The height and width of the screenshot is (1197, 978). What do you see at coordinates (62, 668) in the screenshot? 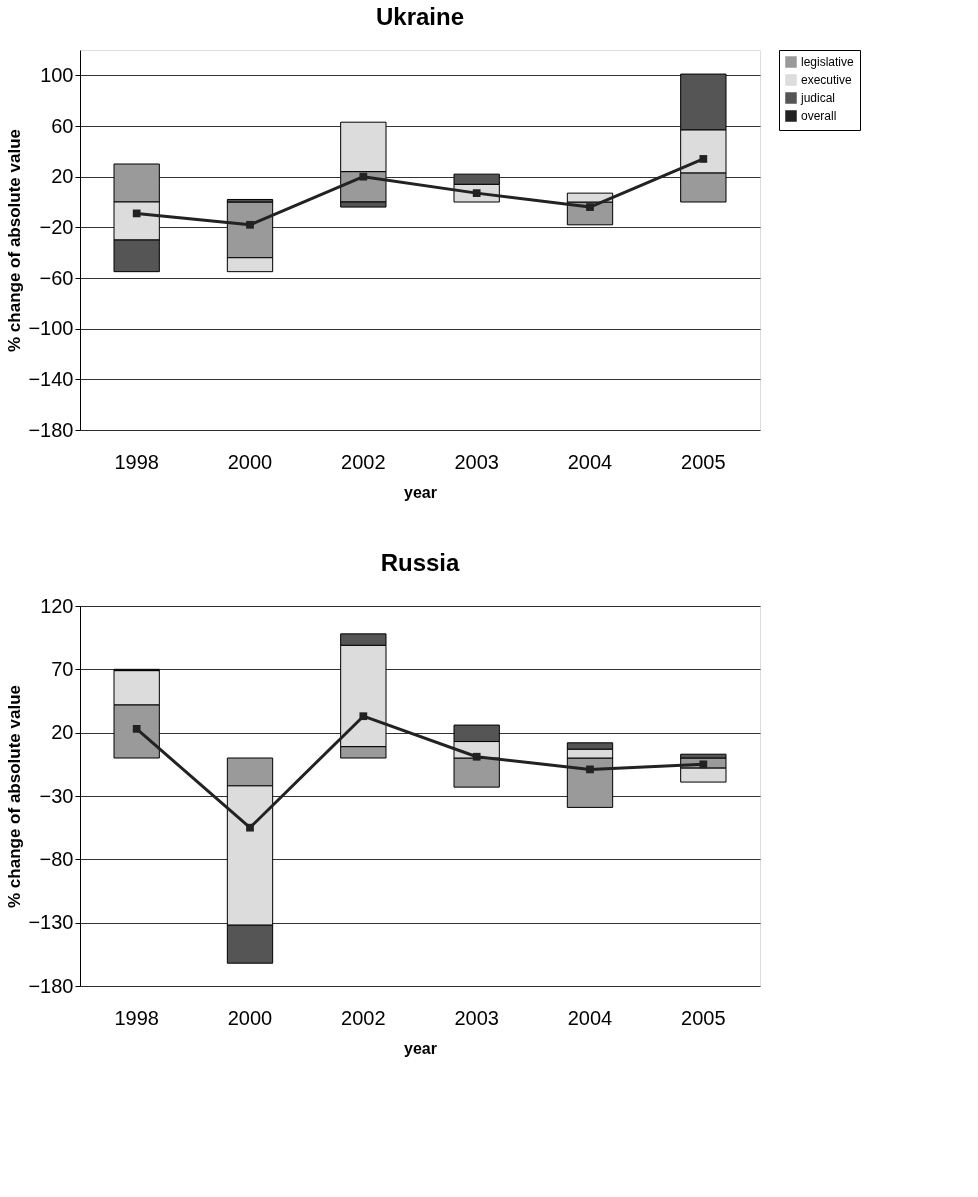
I see `y-tick-label: 70` at bounding box center [62, 668].